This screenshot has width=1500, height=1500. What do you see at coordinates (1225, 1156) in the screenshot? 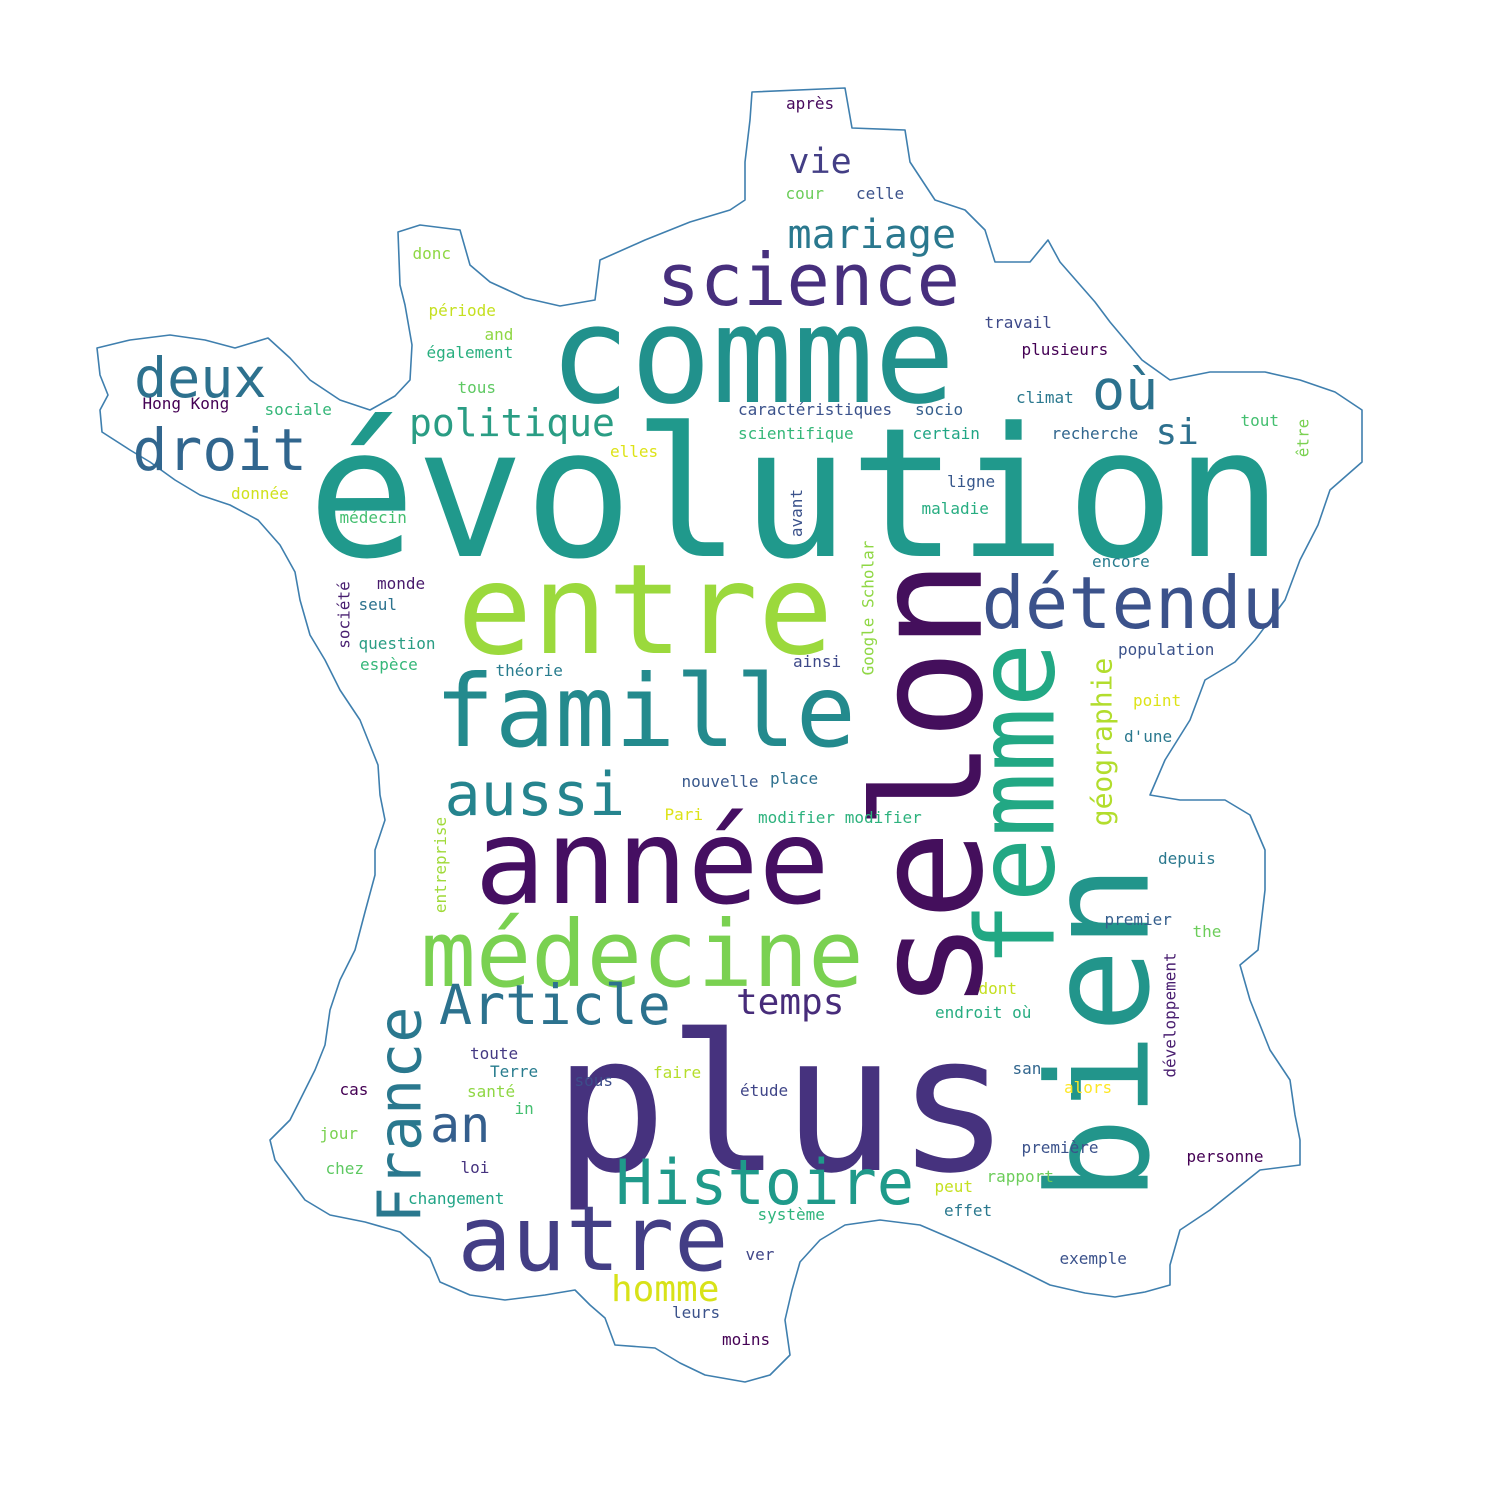
I see `word-90: personne` at bounding box center [1225, 1156].